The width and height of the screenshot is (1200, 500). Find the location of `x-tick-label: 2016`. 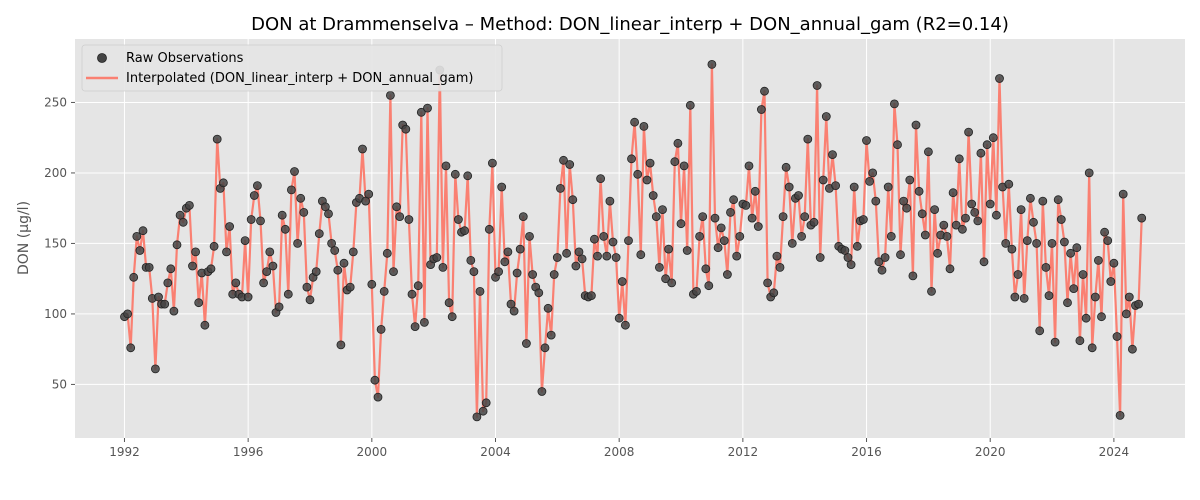

x-tick-label: 2016 is located at coordinates (866, 452).